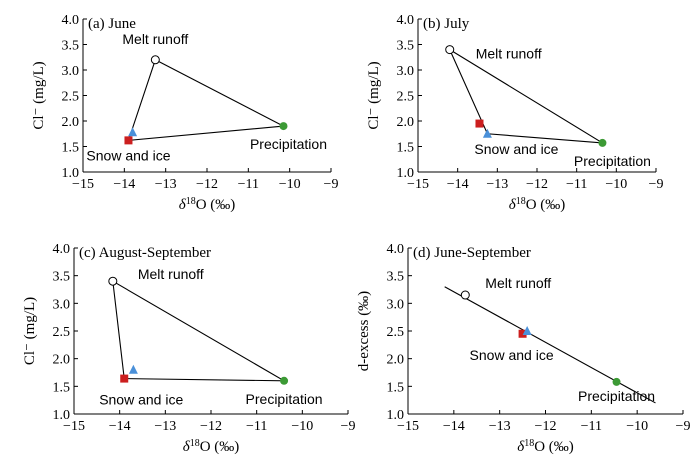 Image resolution: width=691 pixels, height=469 pixels. I want to click on panel-title: (d) June-September, so click(472, 253).